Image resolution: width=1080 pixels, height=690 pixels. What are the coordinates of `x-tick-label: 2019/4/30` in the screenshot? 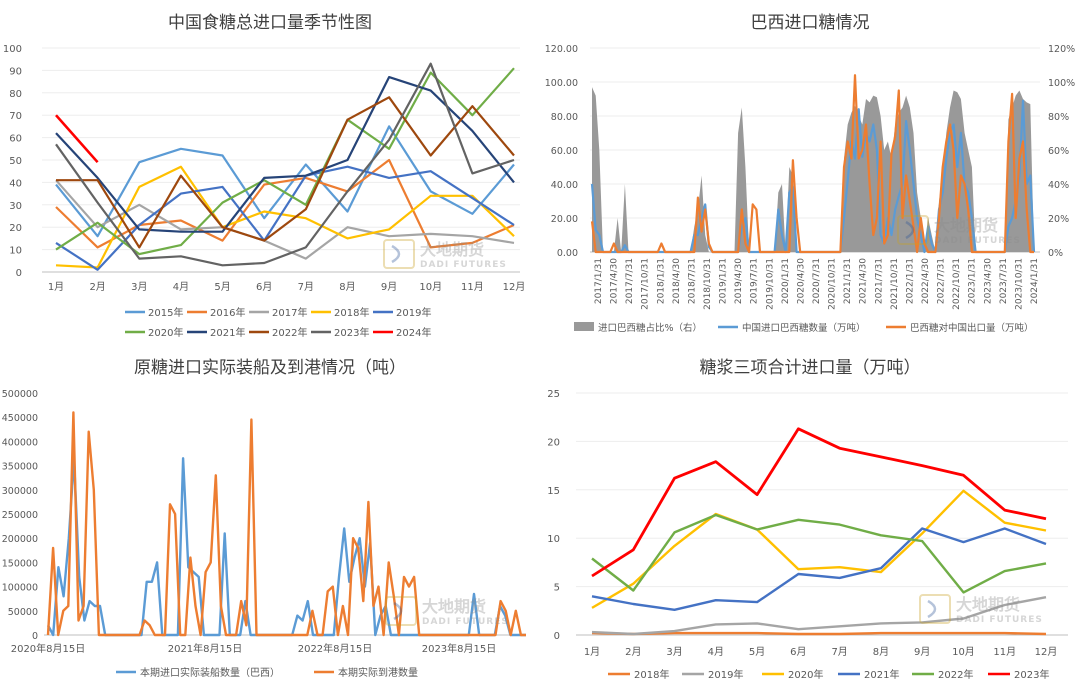 It's located at (739, 281).